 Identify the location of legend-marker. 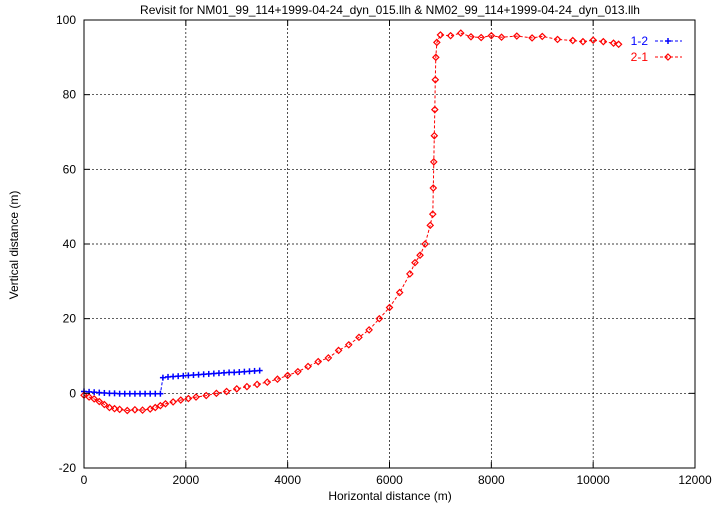
(668, 41).